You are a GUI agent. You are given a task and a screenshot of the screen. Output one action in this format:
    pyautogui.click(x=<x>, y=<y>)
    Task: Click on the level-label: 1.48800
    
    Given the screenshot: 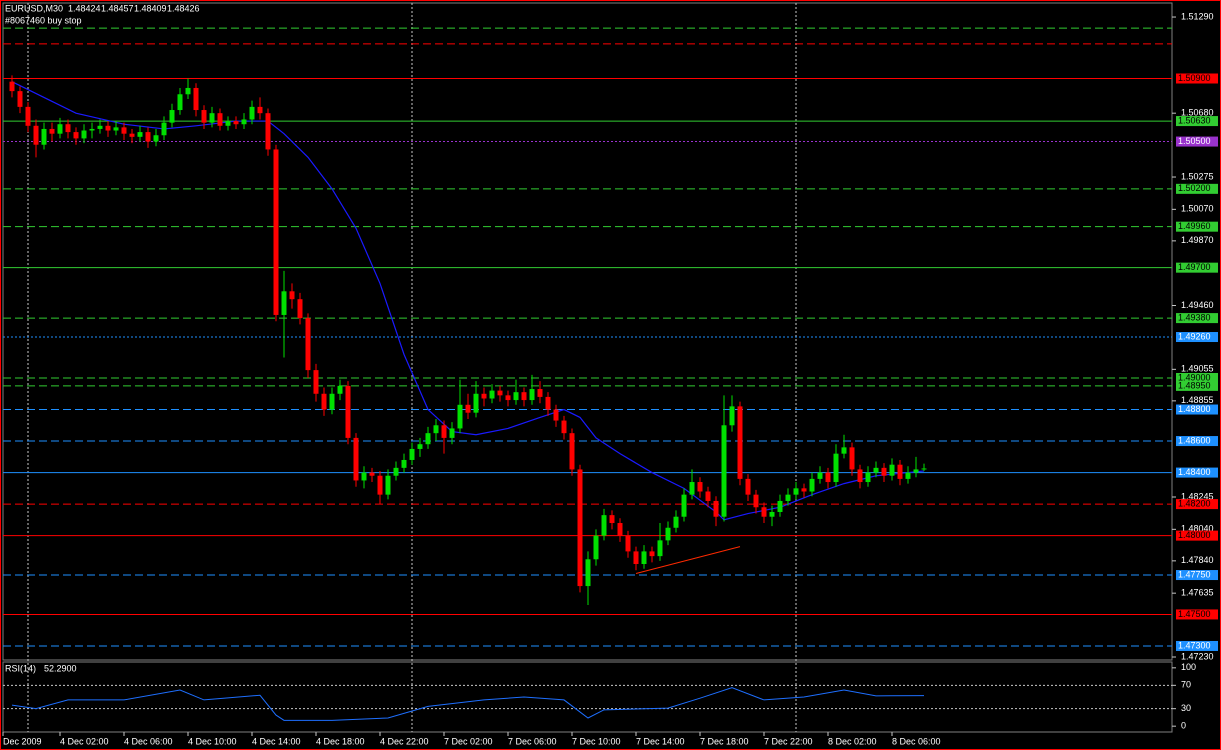 What is the action you would take?
    pyautogui.click(x=1194, y=409)
    